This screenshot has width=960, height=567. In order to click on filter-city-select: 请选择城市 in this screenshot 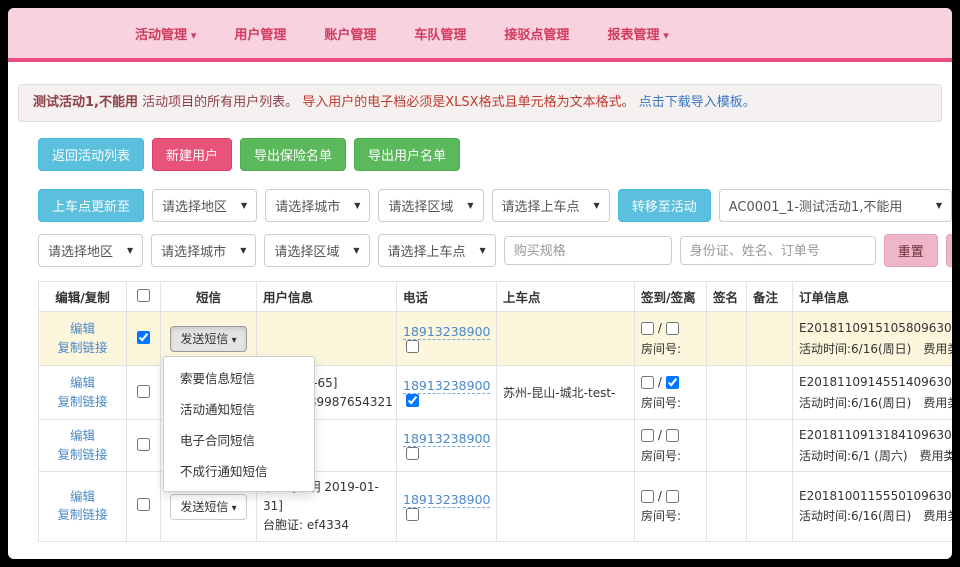, I will do `click(204, 251)`.